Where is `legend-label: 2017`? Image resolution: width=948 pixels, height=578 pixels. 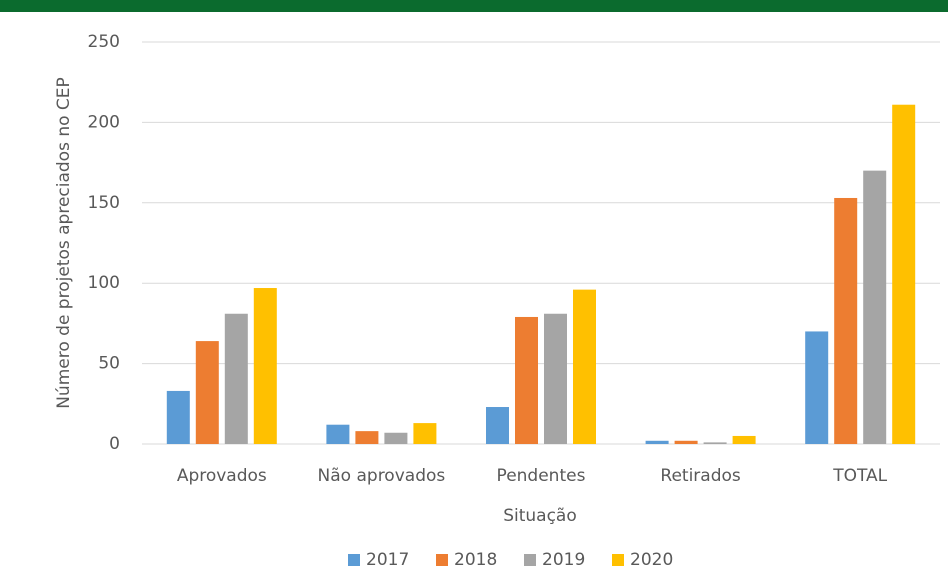 legend-label: 2017 is located at coordinates (387, 560).